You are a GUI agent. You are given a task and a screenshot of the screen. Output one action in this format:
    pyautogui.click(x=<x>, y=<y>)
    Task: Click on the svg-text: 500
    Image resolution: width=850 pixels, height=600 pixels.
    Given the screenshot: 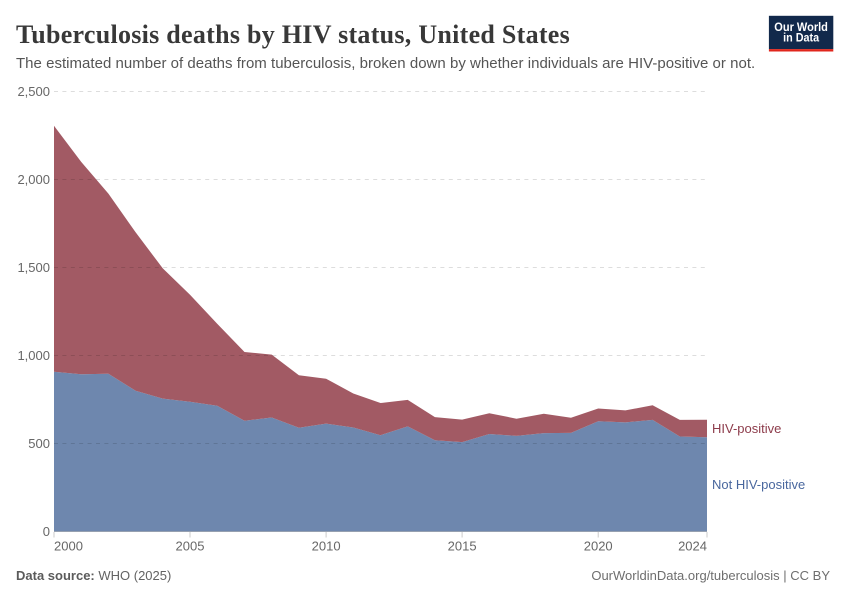 What is the action you would take?
    pyautogui.click(x=39, y=443)
    